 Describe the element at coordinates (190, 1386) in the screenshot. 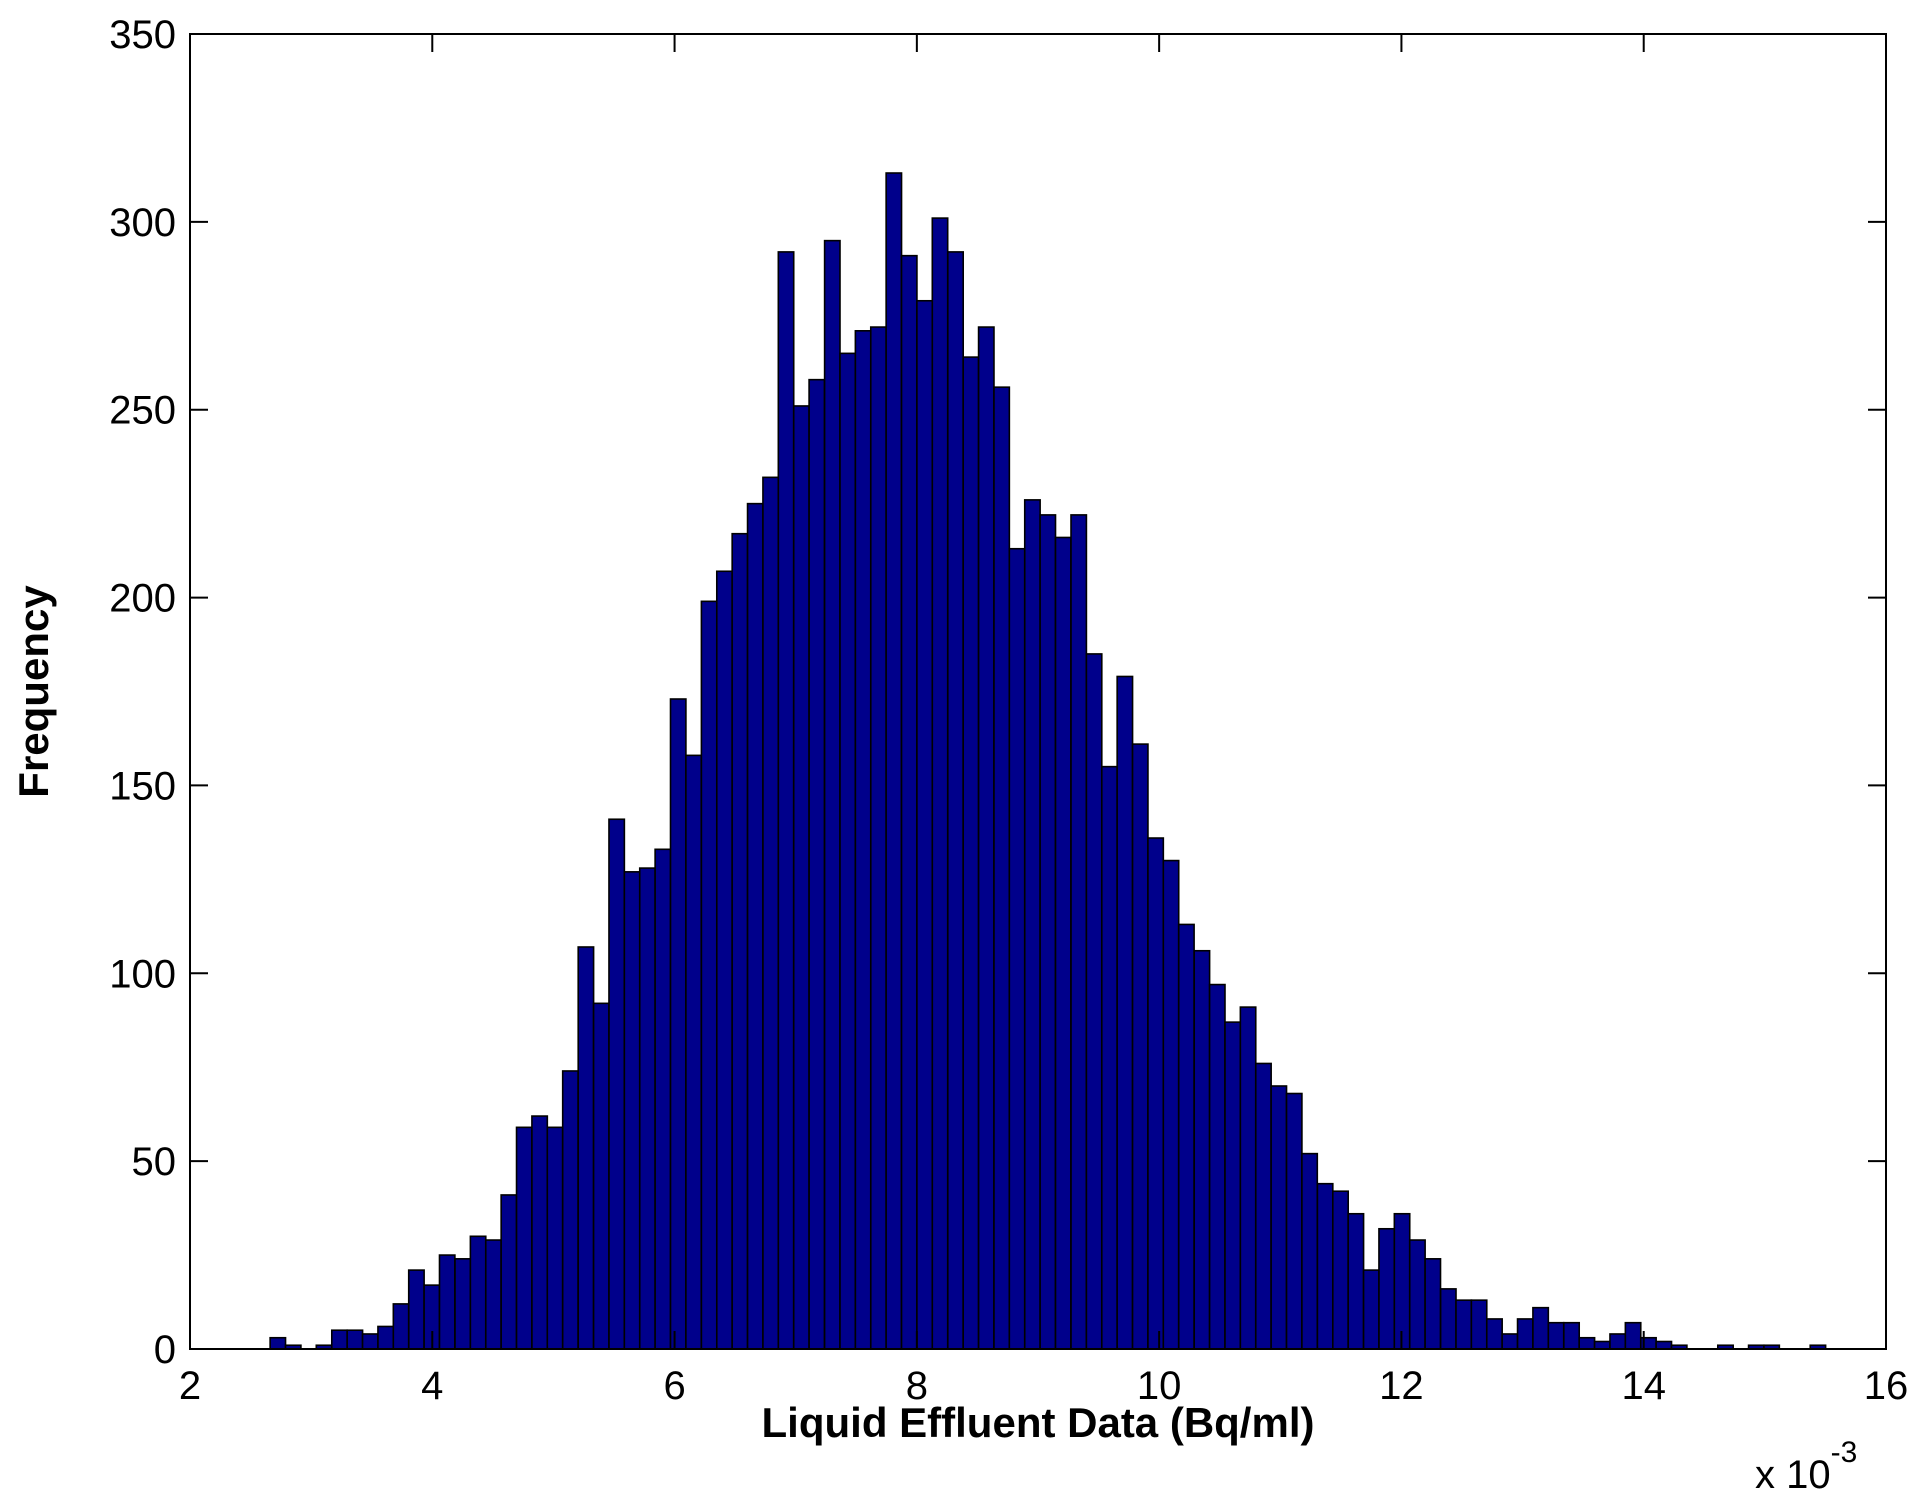

I see `x-tick-label: 2` at that location.